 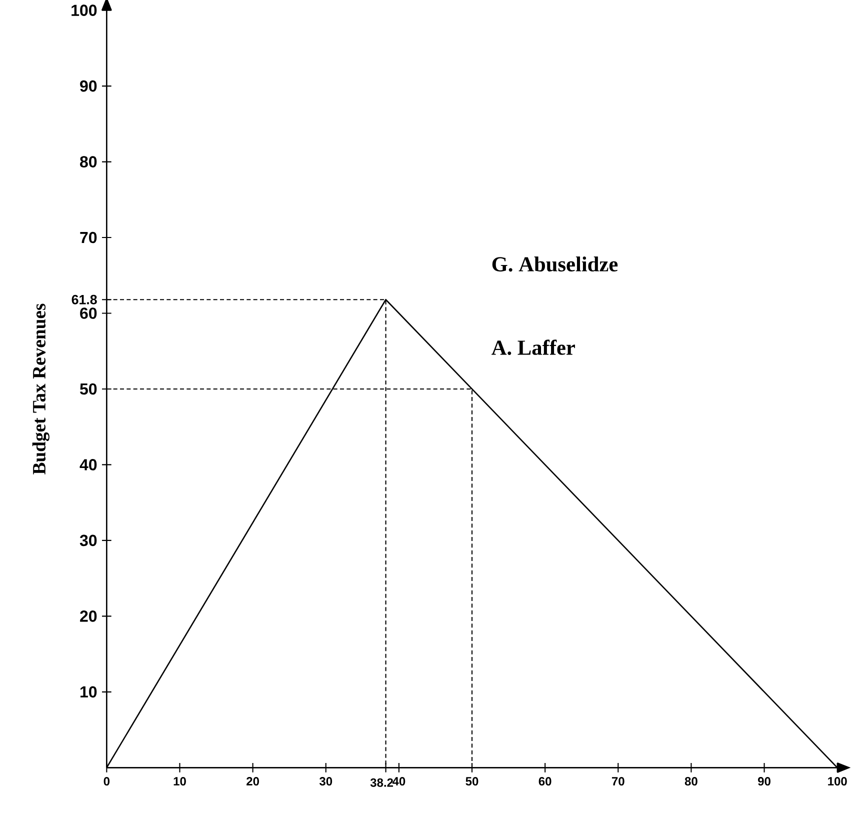 I want to click on y-axis-title: Budget Tax Revenues, so click(x=41, y=389).